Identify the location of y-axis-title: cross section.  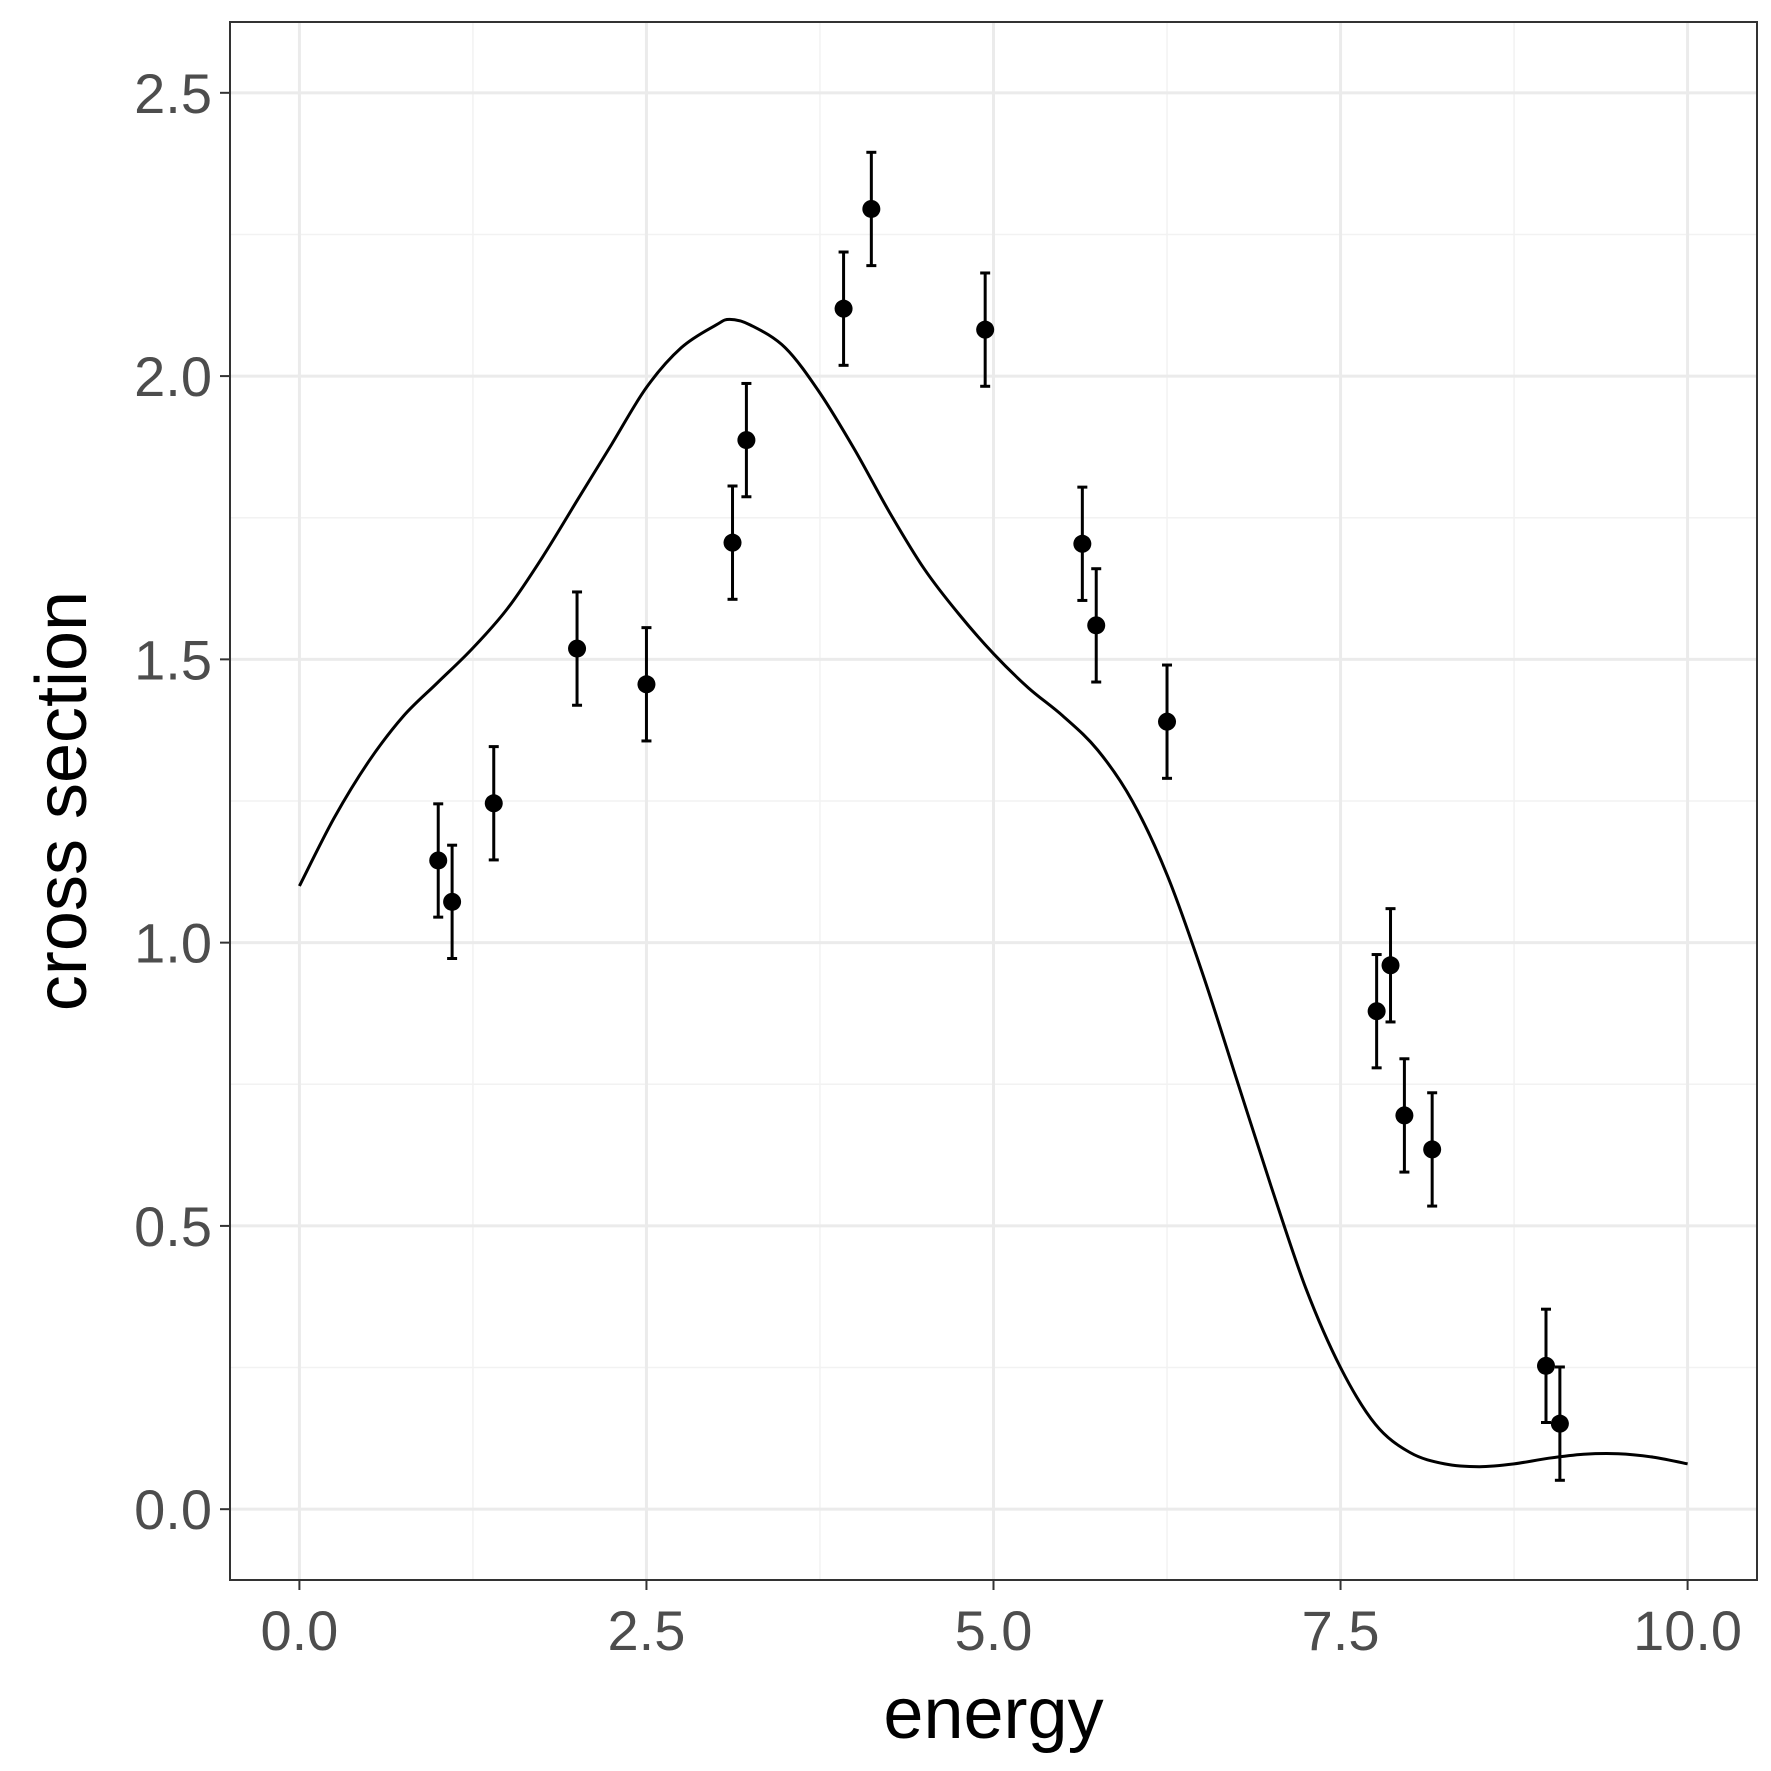
(62, 801).